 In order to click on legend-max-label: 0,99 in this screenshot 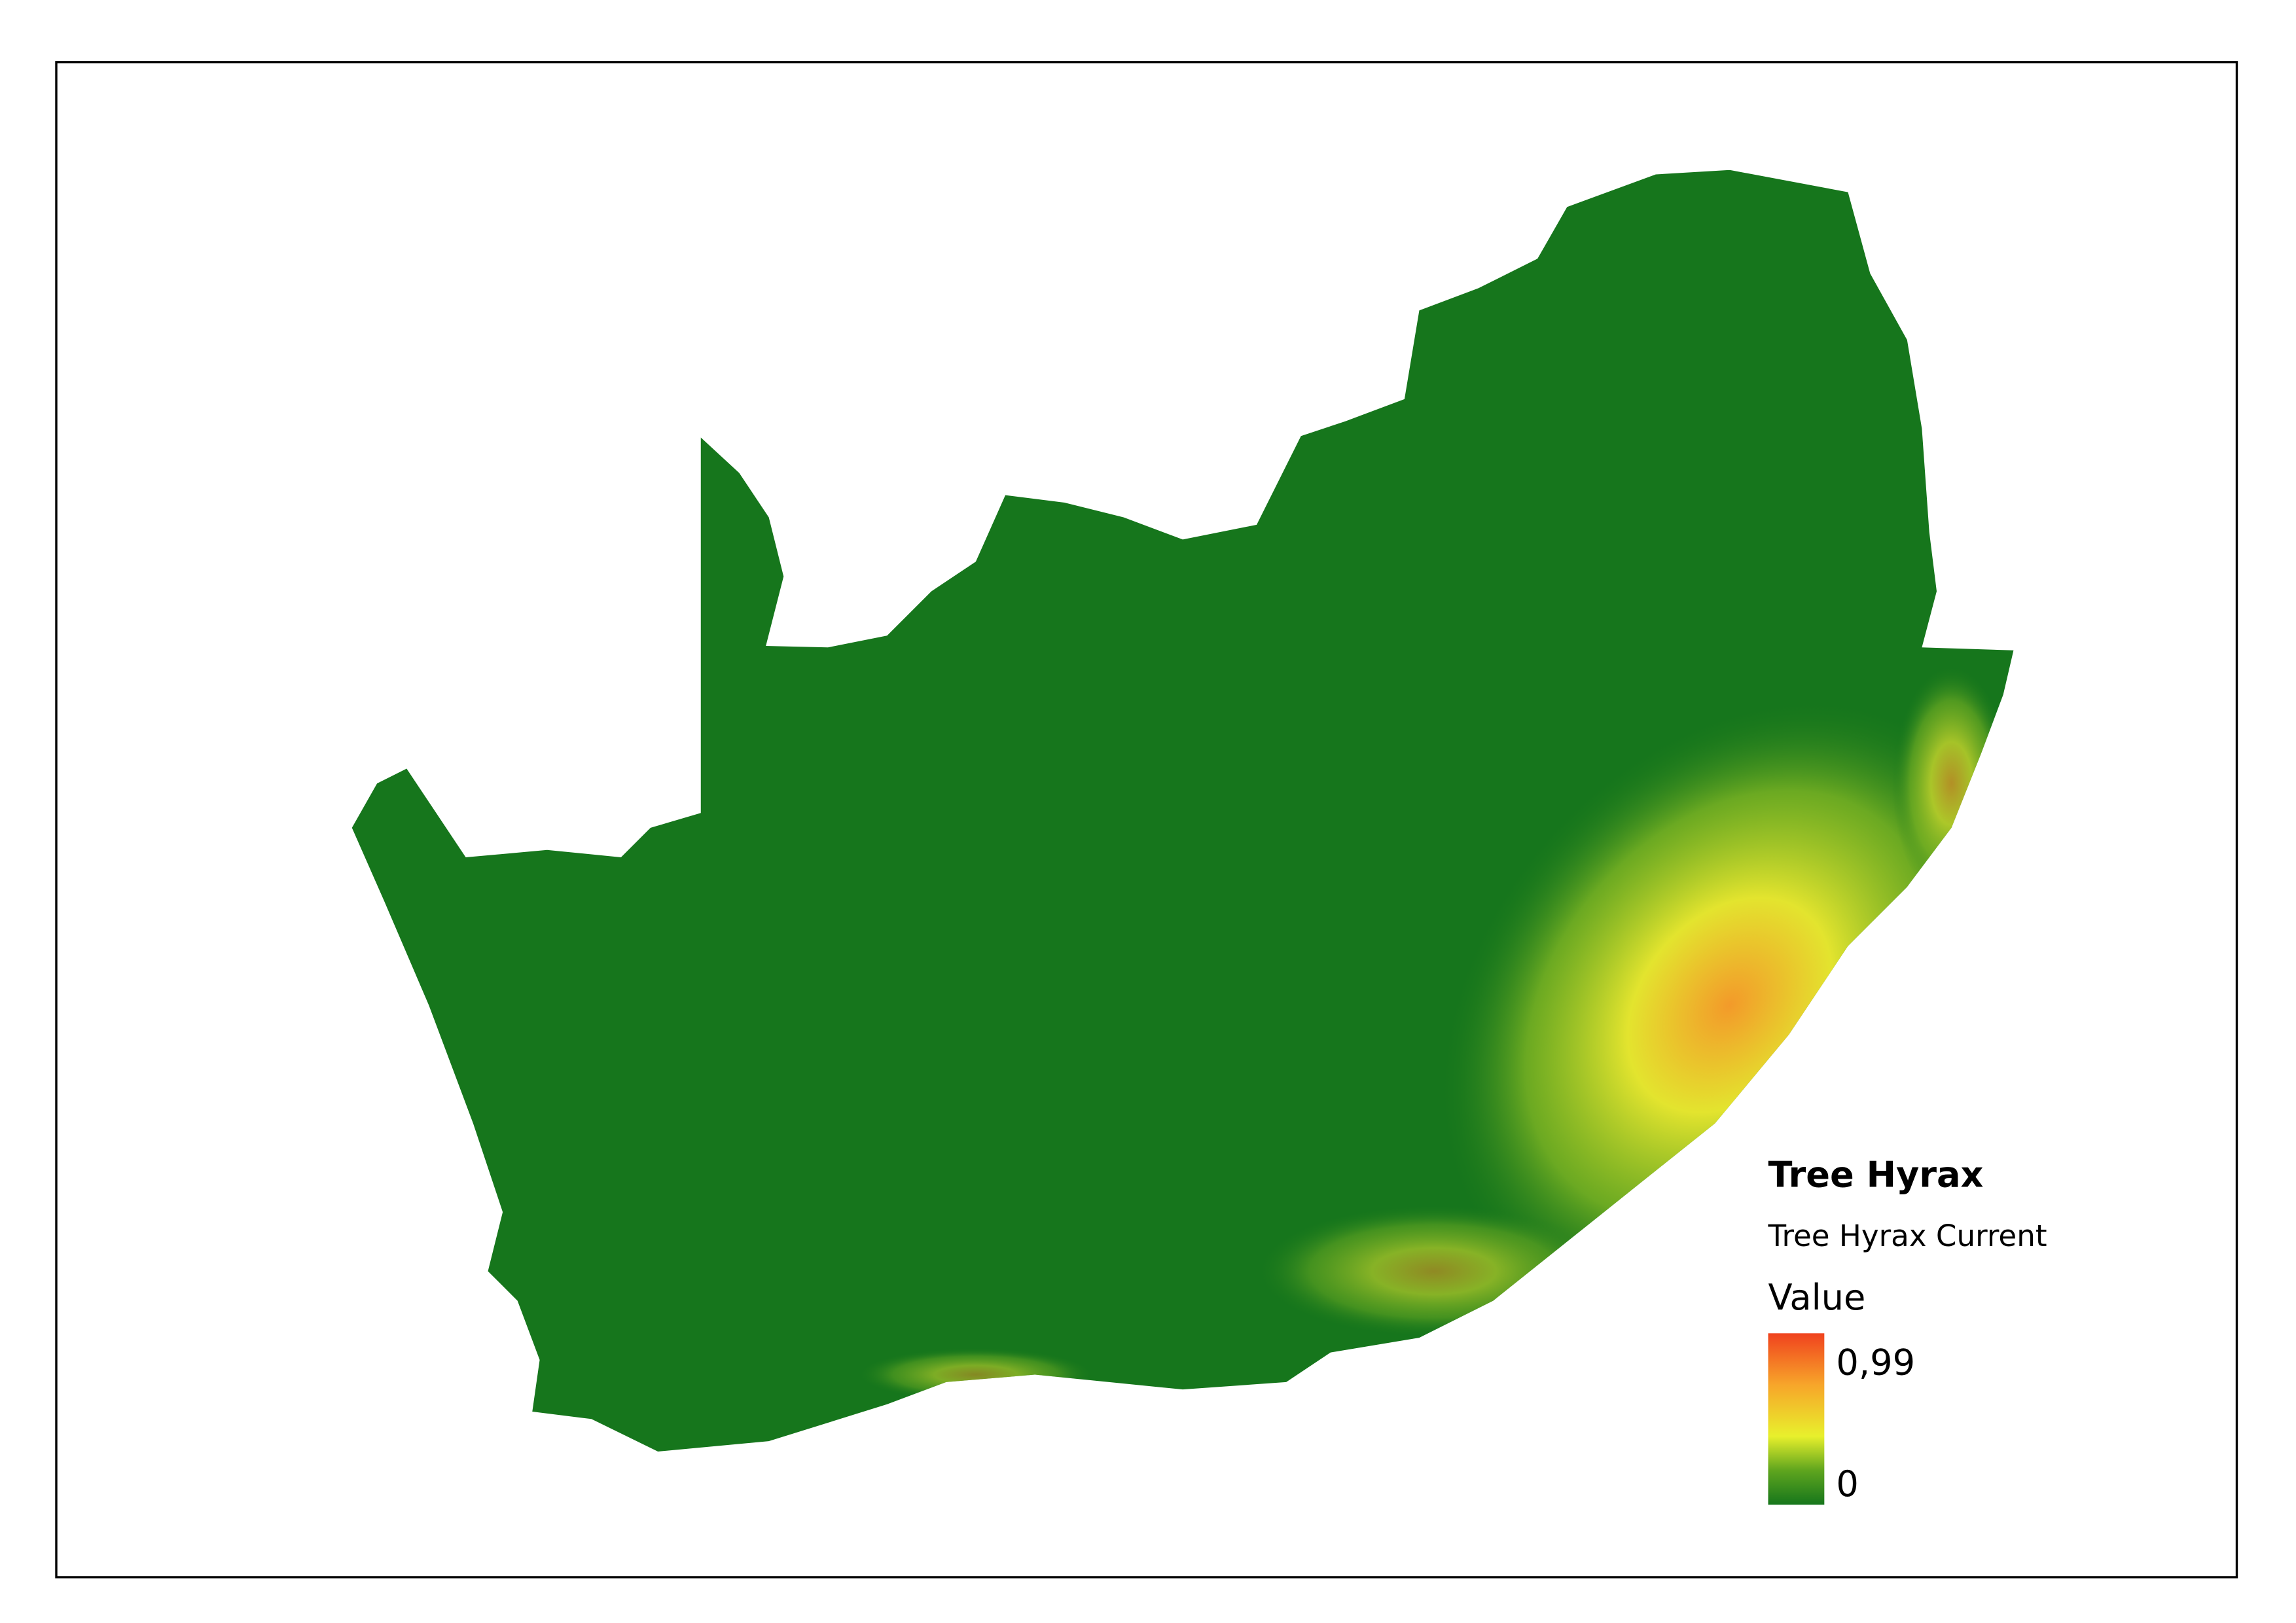, I will do `click(1875, 1363)`.